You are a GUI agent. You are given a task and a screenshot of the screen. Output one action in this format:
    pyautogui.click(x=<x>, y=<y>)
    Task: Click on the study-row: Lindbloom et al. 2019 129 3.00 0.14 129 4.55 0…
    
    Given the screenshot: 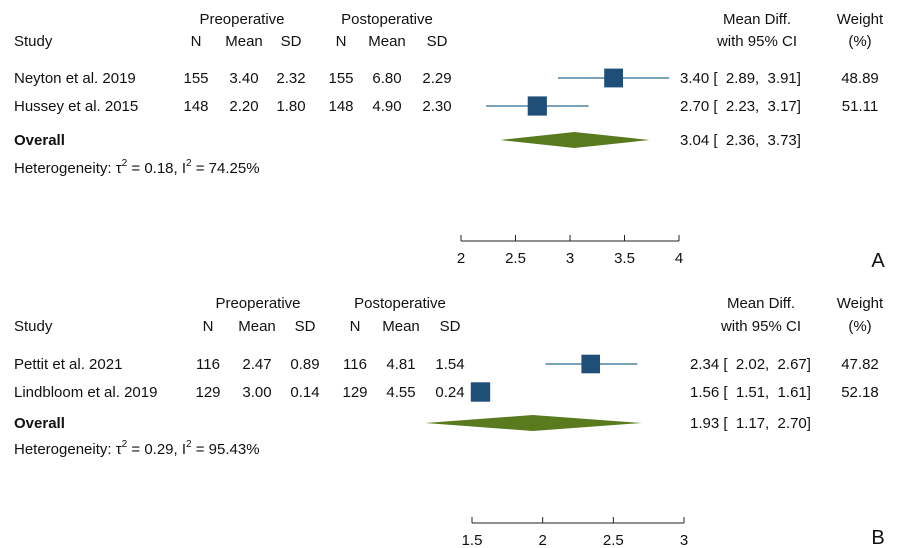 What is the action you would take?
    pyautogui.click(x=446, y=392)
    